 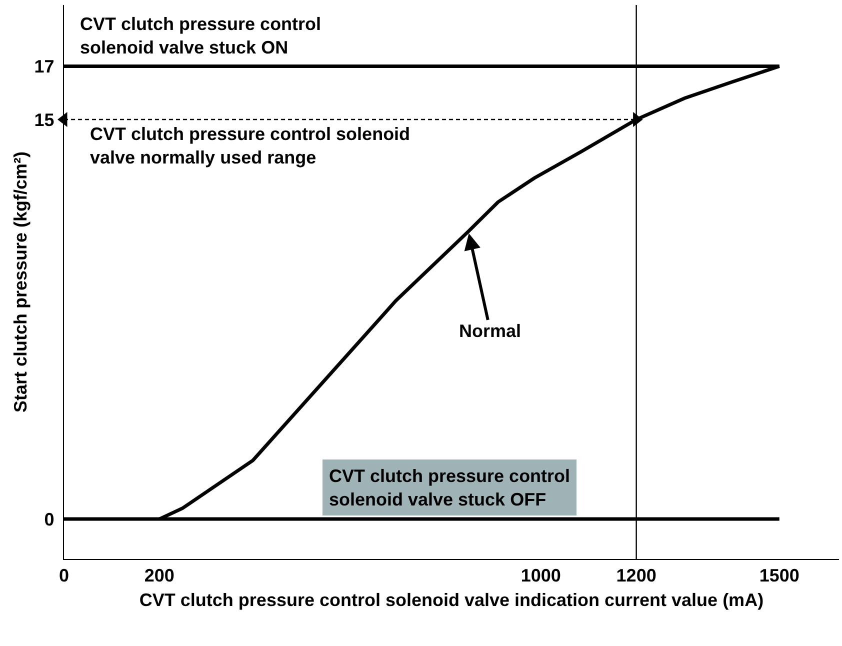 I want to click on y-axis-title: Start clutch pressure (kgf/cm²), so click(x=20, y=282).